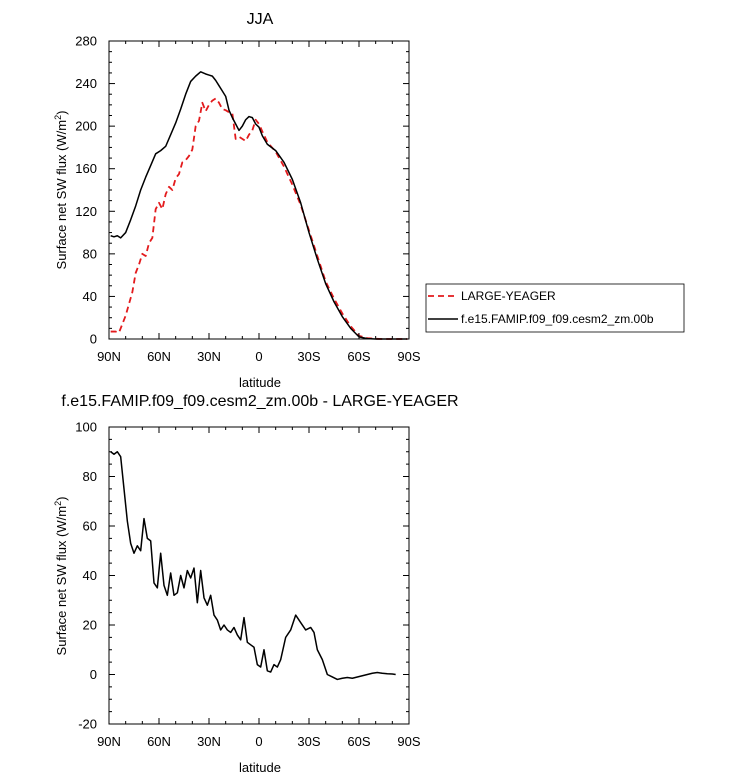 The height and width of the screenshot is (778, 733). What do you see at coordinates (86, 211) in the screenshot?
I see `top-ytick-label: 120` at bounding box center [86, 211].